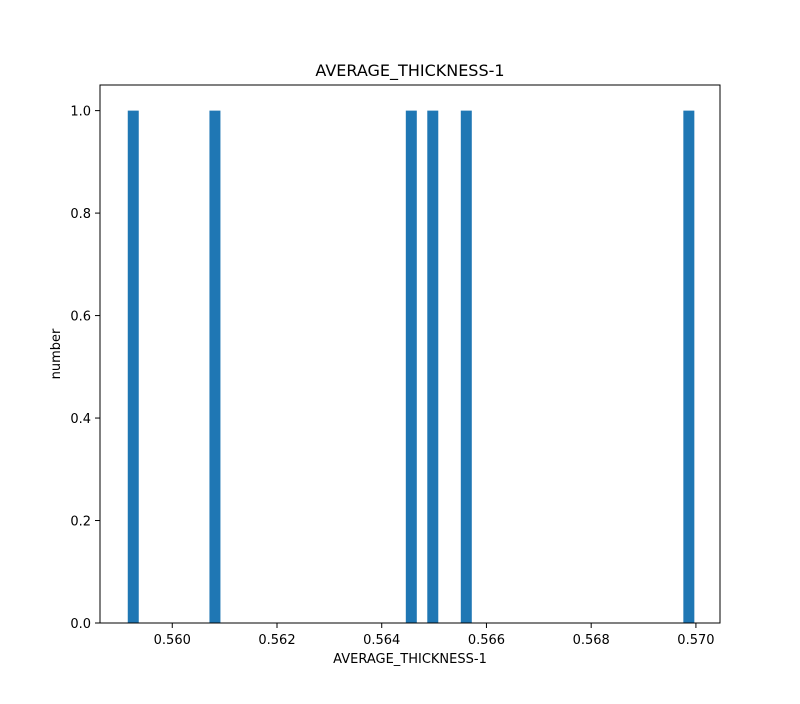  What do you see at coordinates (695, 640) in the screenshot?
I see `x-tick-label: 0.570` at bounding box center [695, 640].